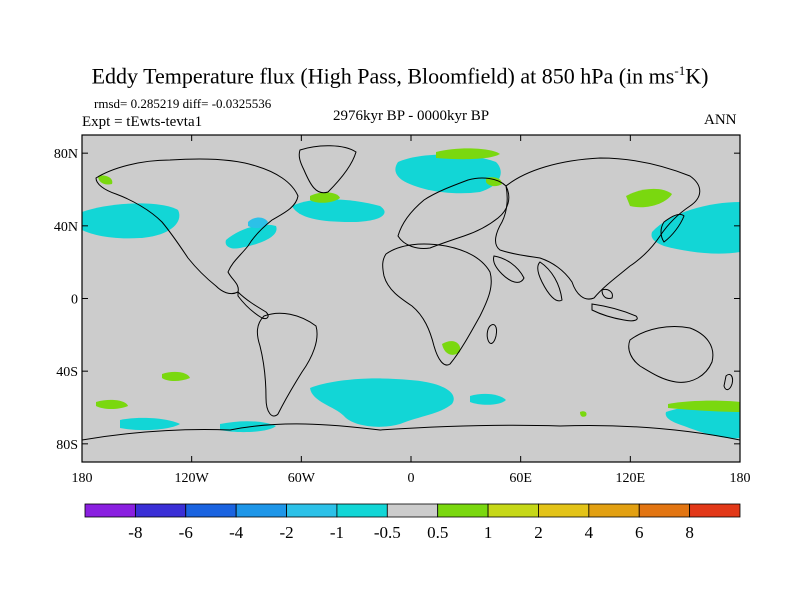  Describe the element at coordinates (105, 180) in the screenshot. I see `patch-green-alaska` at that location.